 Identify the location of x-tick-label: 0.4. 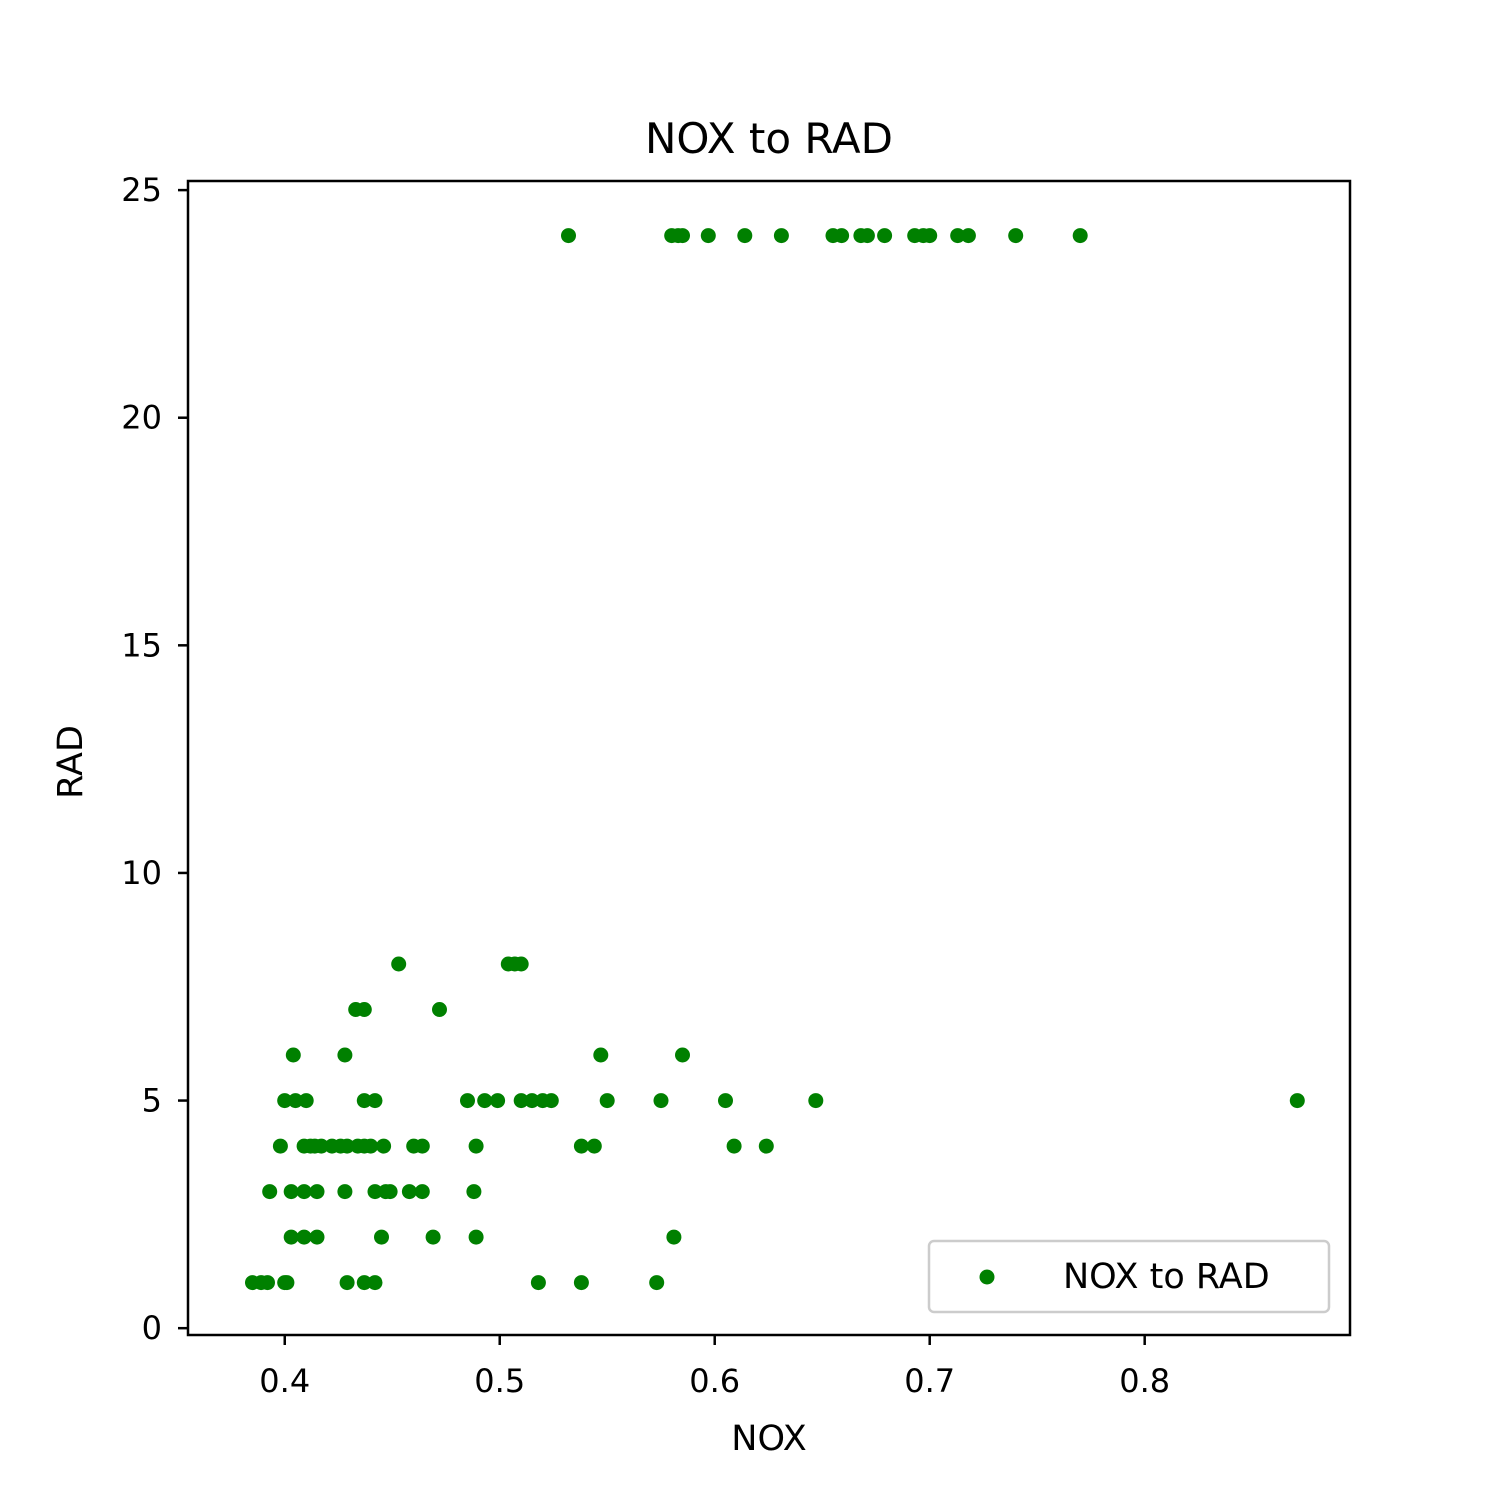
(284, 1381).